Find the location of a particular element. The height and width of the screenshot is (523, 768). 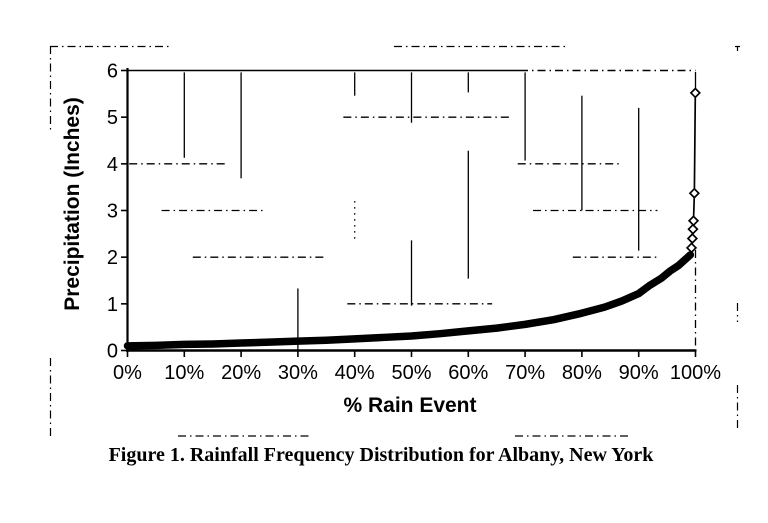

y-axis-title: Precipitation (Inches) is located at coordinates (72, 204).